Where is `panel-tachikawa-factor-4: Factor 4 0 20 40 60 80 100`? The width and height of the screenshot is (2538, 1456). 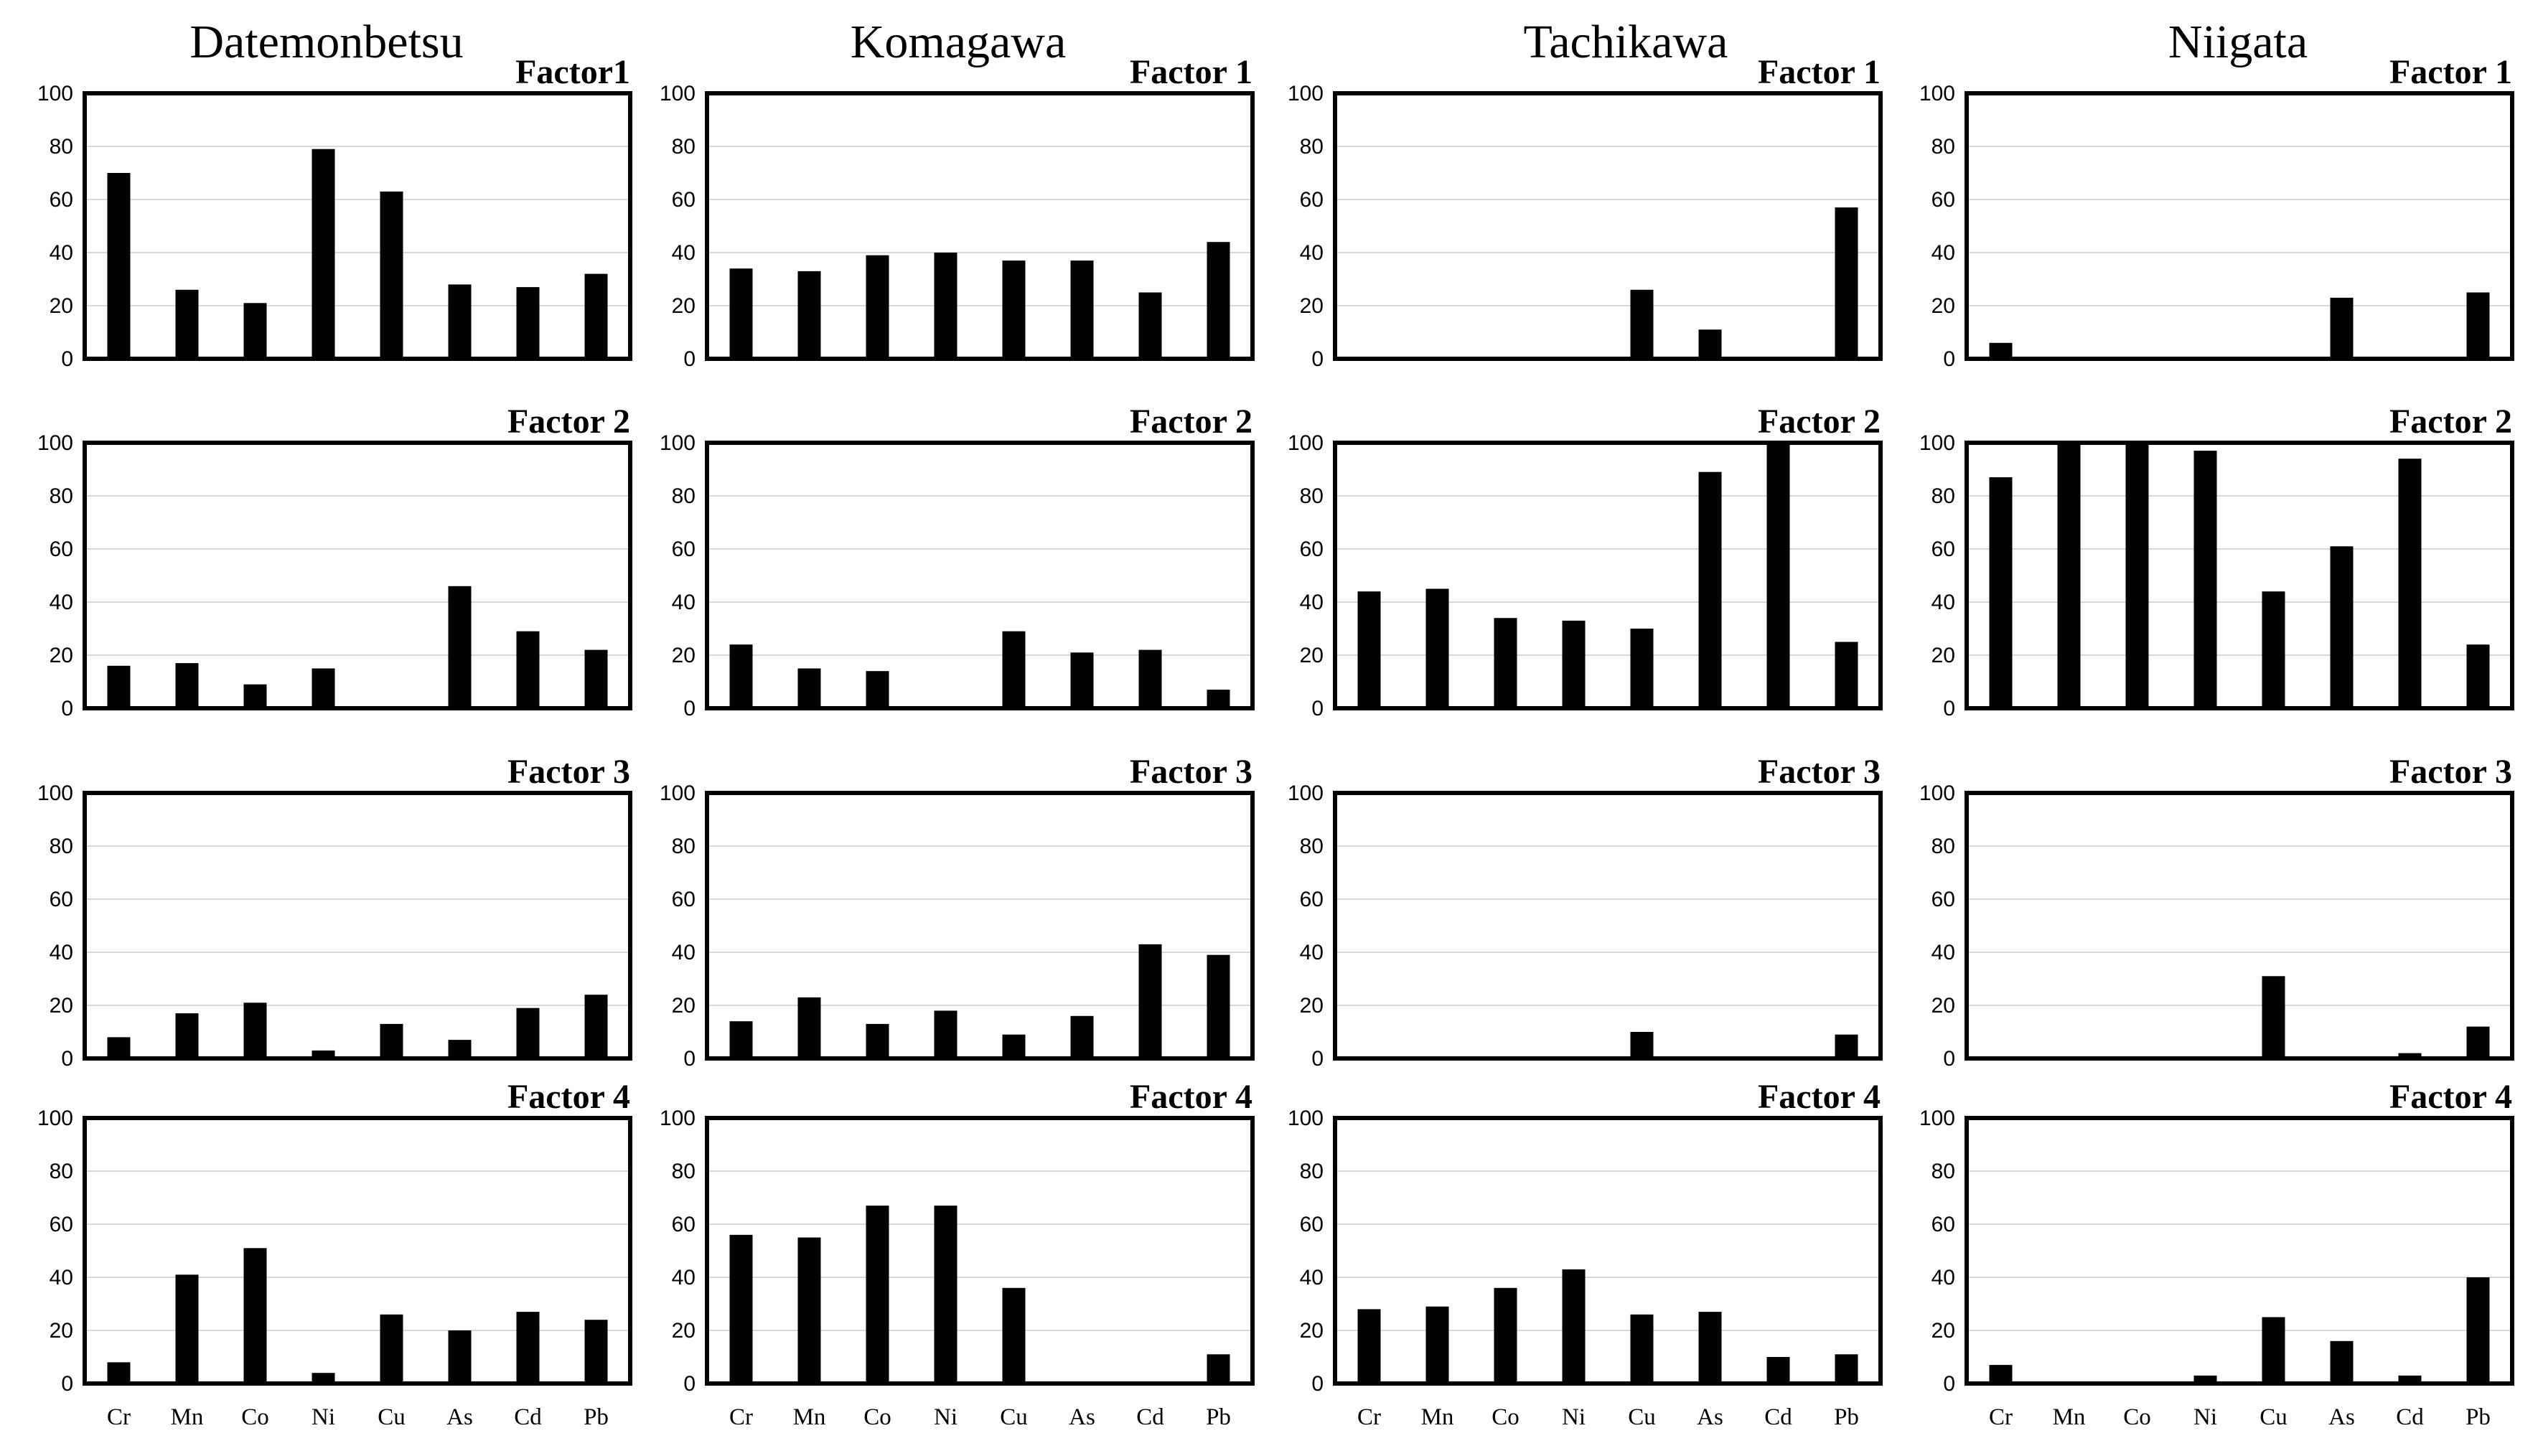 panel-tachikawa-factor-4: Factor 4 0 20 40 60 80 100 is located at coordinates (1585, 1237).